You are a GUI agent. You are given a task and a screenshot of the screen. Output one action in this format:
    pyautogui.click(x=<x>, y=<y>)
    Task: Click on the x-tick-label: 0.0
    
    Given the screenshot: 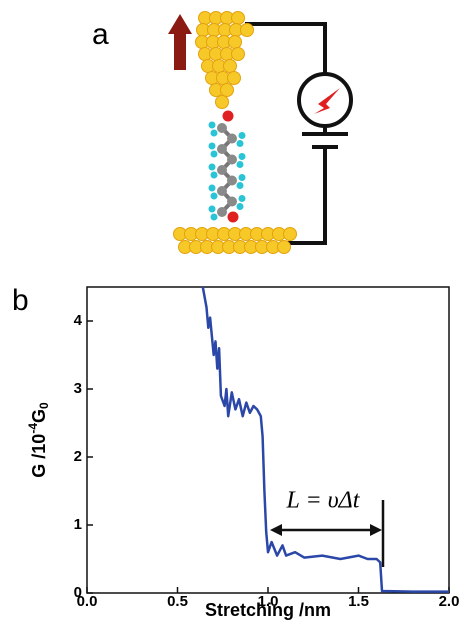 What is the action you would take?
    pyautogui.click(x=87, y=601)
    